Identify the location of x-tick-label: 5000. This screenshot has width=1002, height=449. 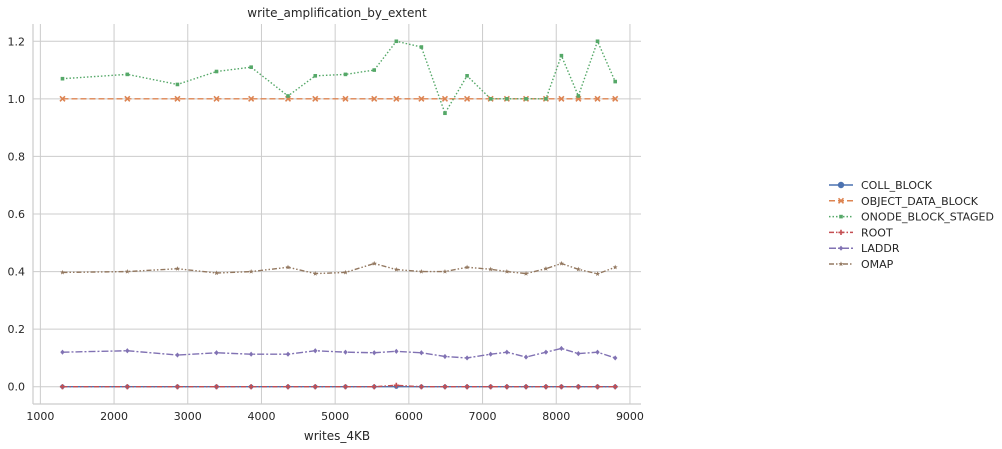
(335, 416).